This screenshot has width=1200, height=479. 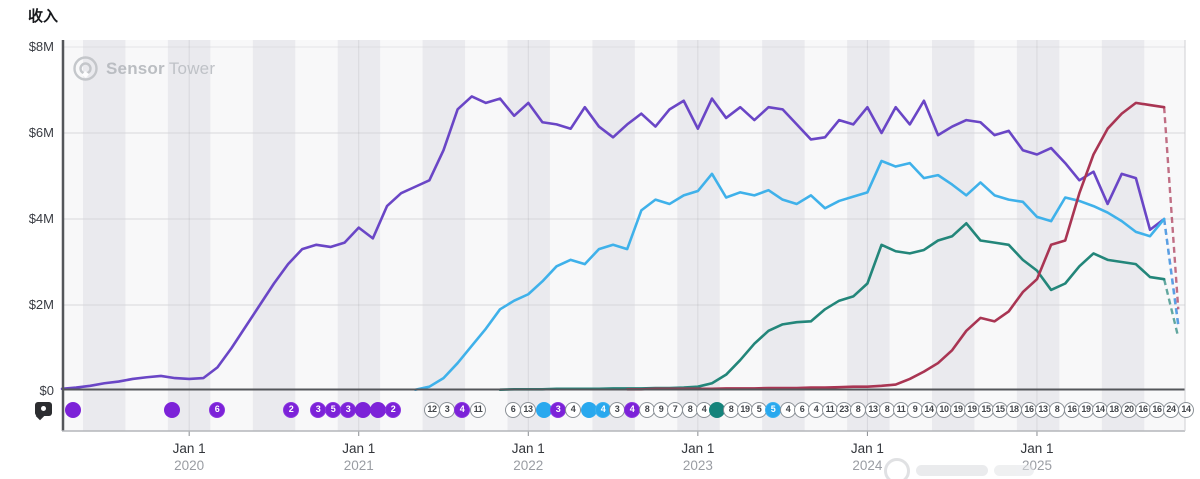 What do you see at coordinates (41, 304) in the screenshot?
I see `y-axis-label: $2M` at bounding box center [41, 304].